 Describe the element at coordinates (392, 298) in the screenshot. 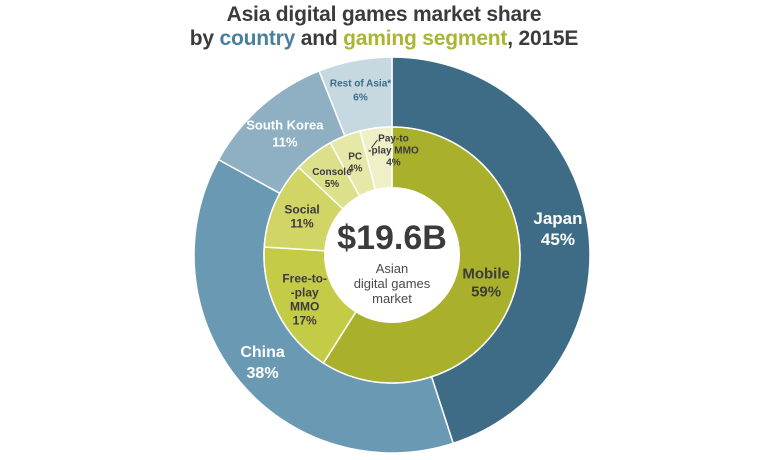

I see `center-caption-line: market` at that location.